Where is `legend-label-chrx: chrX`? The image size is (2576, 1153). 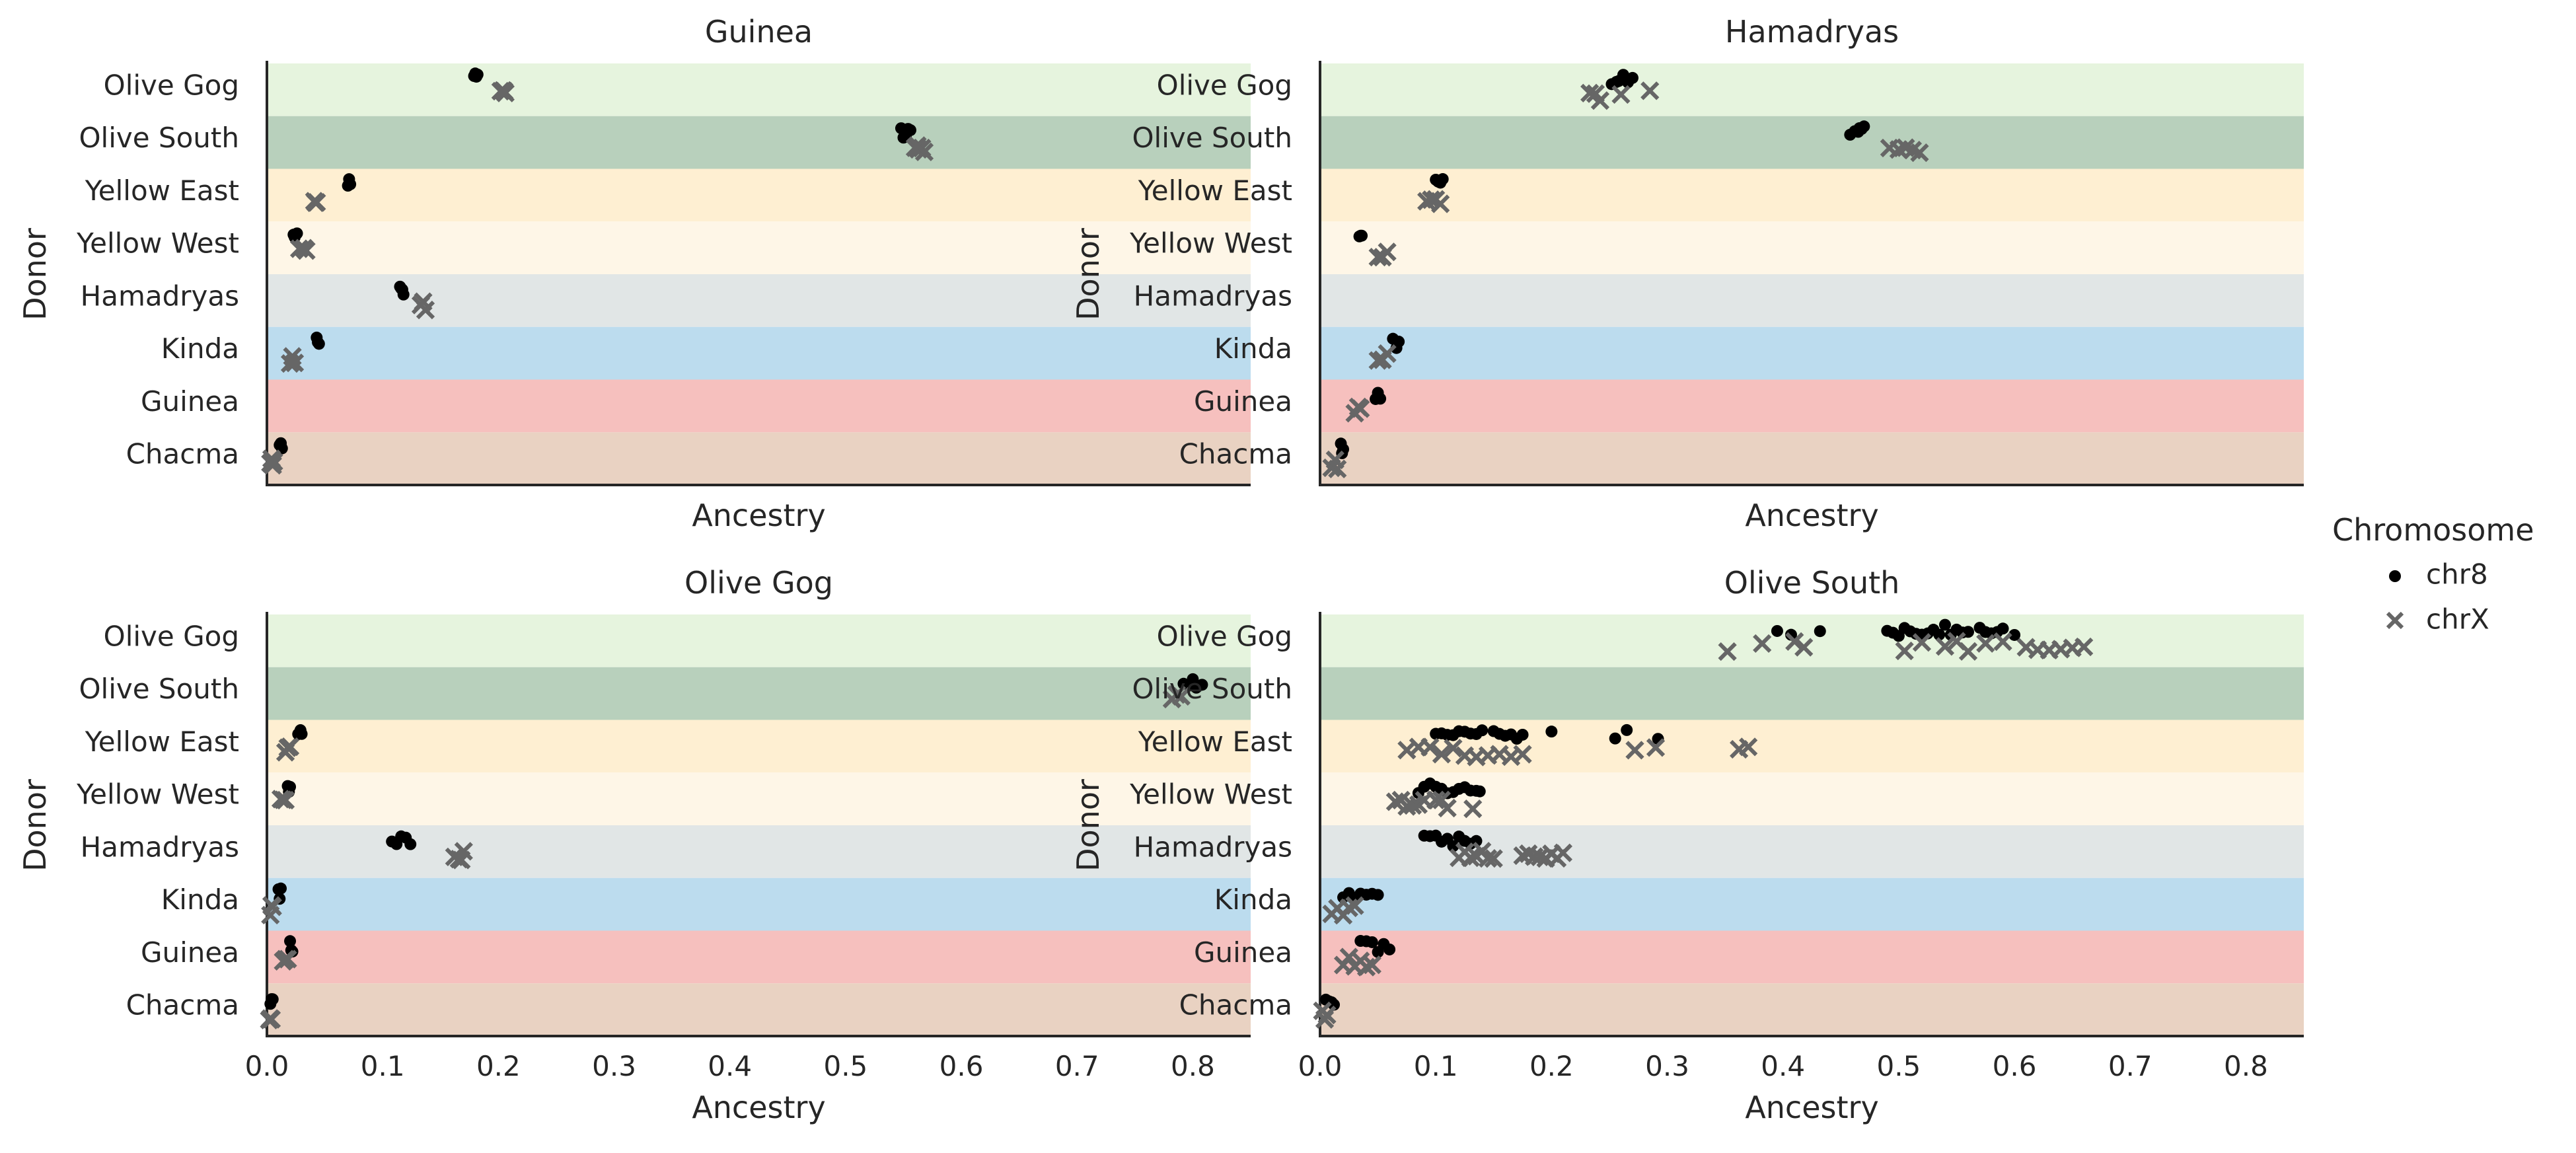
legend-label-chrx: chrX is located at coordinates (2457, 619).